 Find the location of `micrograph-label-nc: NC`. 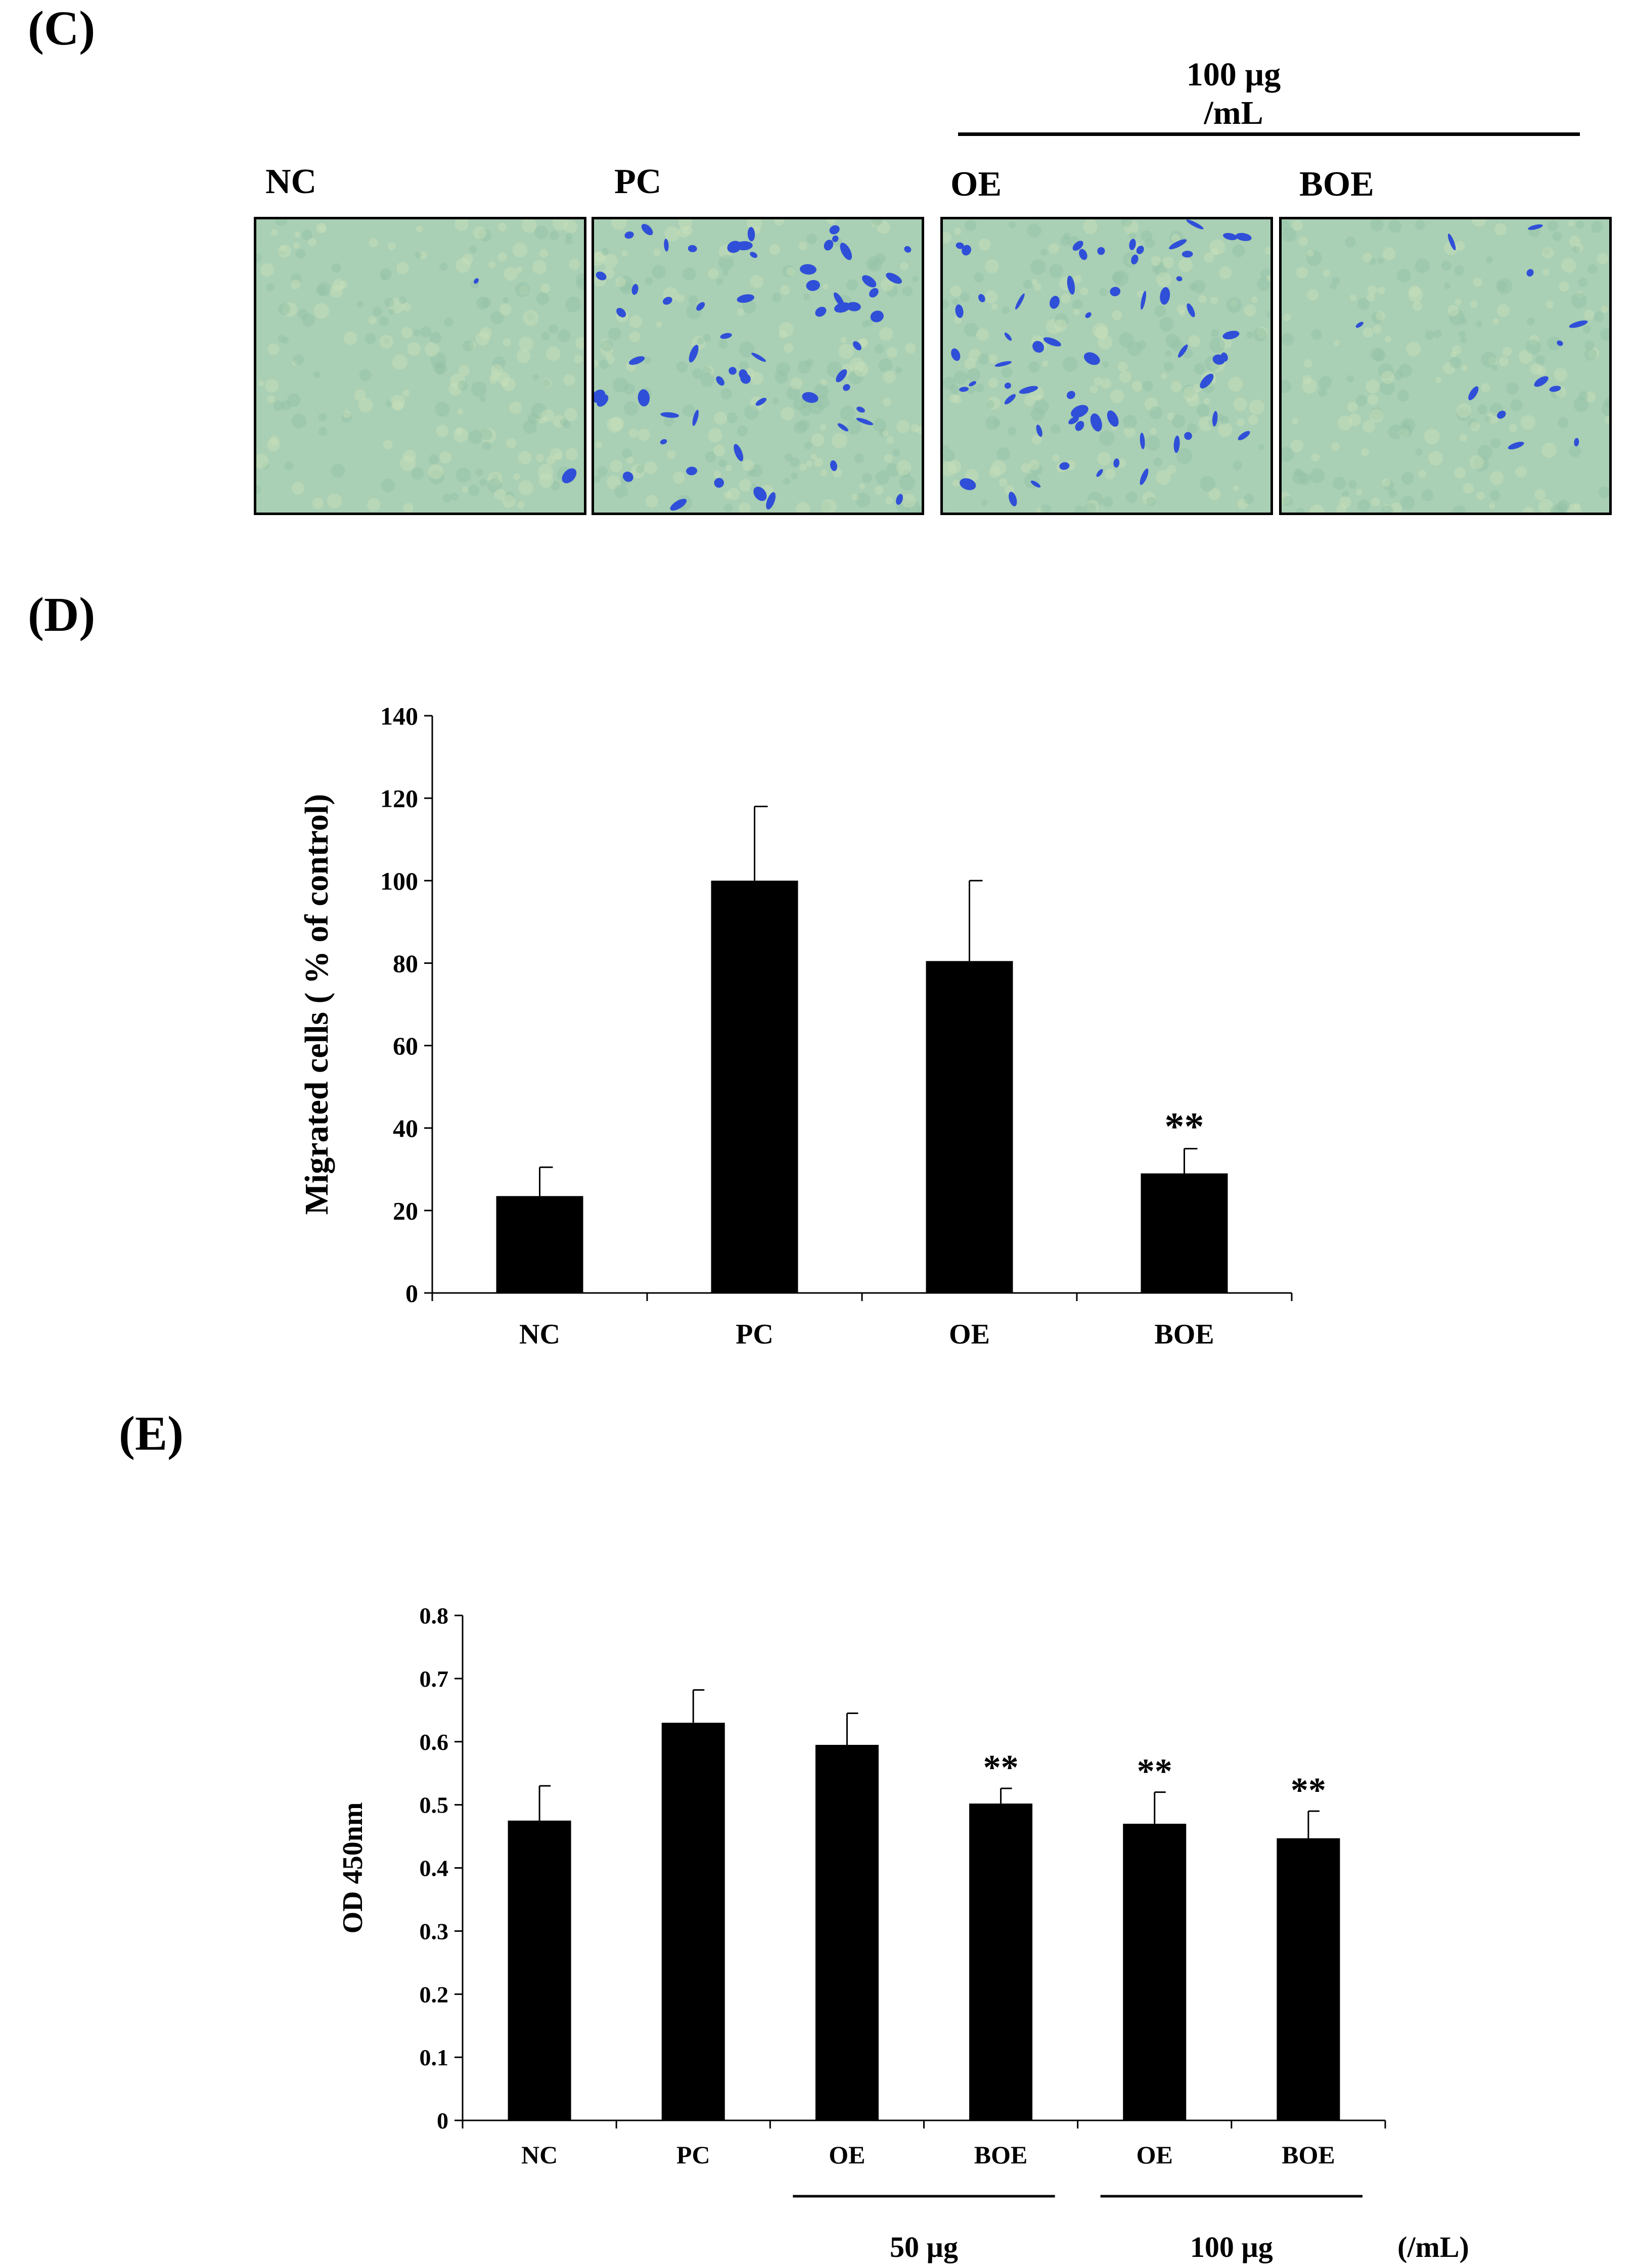

micrograph-label-nc: NC is located at coordinates (291, 181).